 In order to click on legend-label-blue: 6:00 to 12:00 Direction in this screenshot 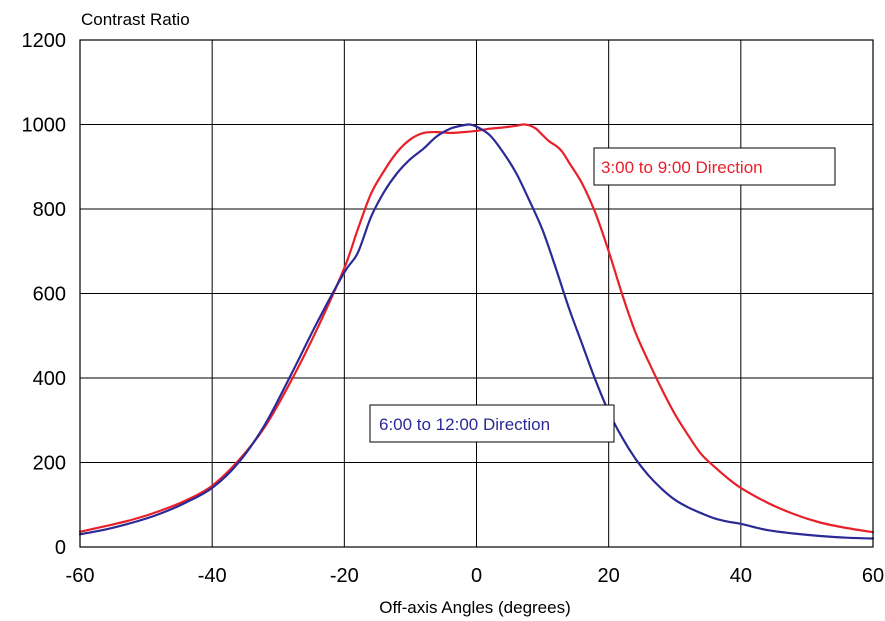, I will do `click(464, 424)`.